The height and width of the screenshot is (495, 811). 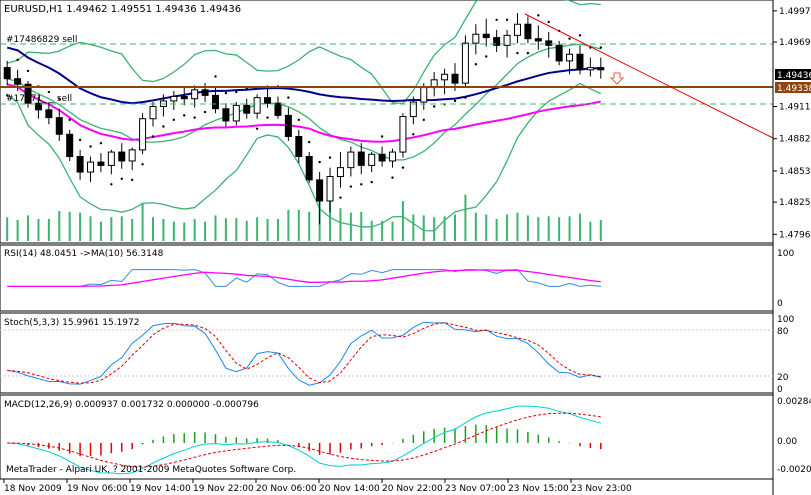 What do you see at coordinates (304, 278) in the screenshot?
I see `rsi-lines` at bounding box center [304, 278].